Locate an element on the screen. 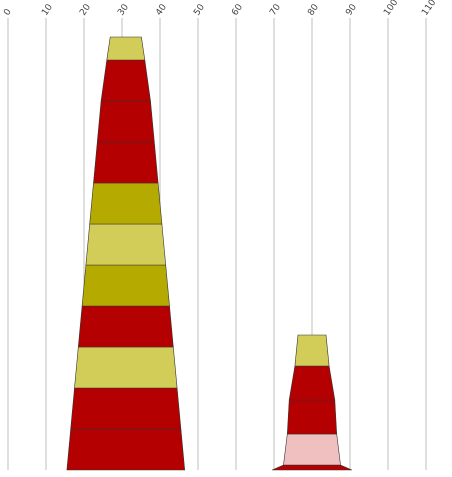  x-tick-label: 30 is located at coordinates (123, 9).